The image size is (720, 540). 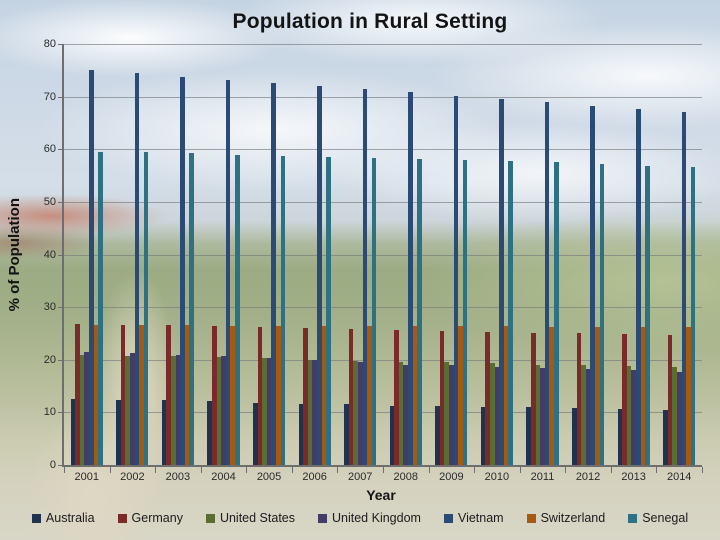 I want to click on bar-germany-2013, so click(x=624, y=399).